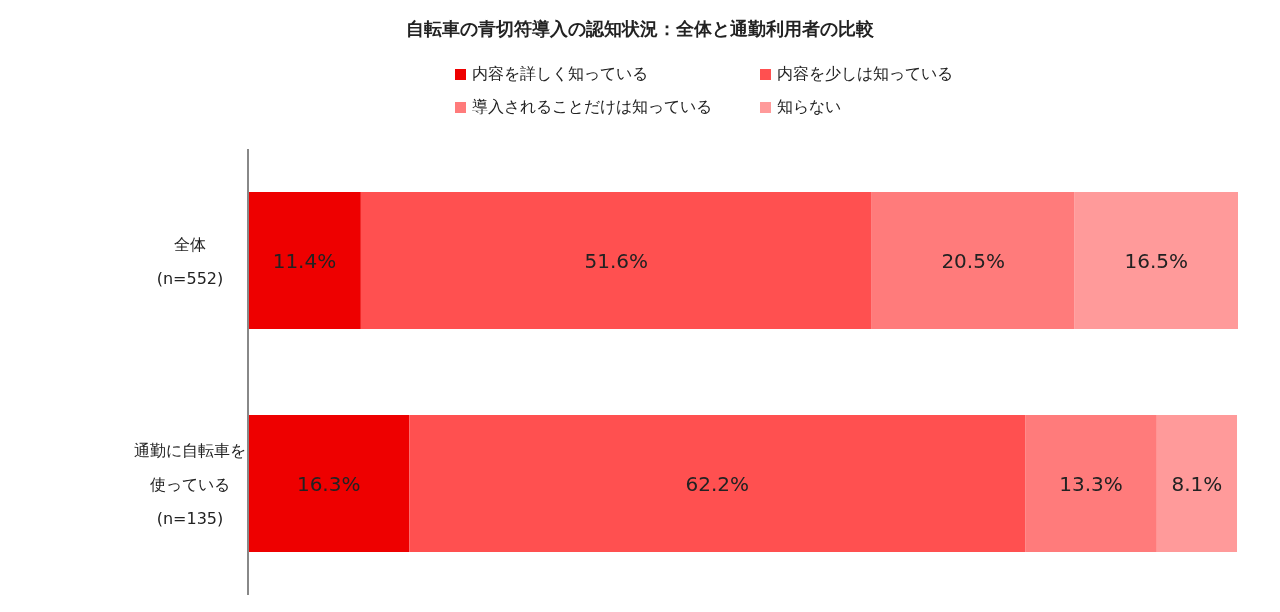 The image size is (1280, 612). I want to click on legend-label: 内容を少しは知っている, so click(865, 74).